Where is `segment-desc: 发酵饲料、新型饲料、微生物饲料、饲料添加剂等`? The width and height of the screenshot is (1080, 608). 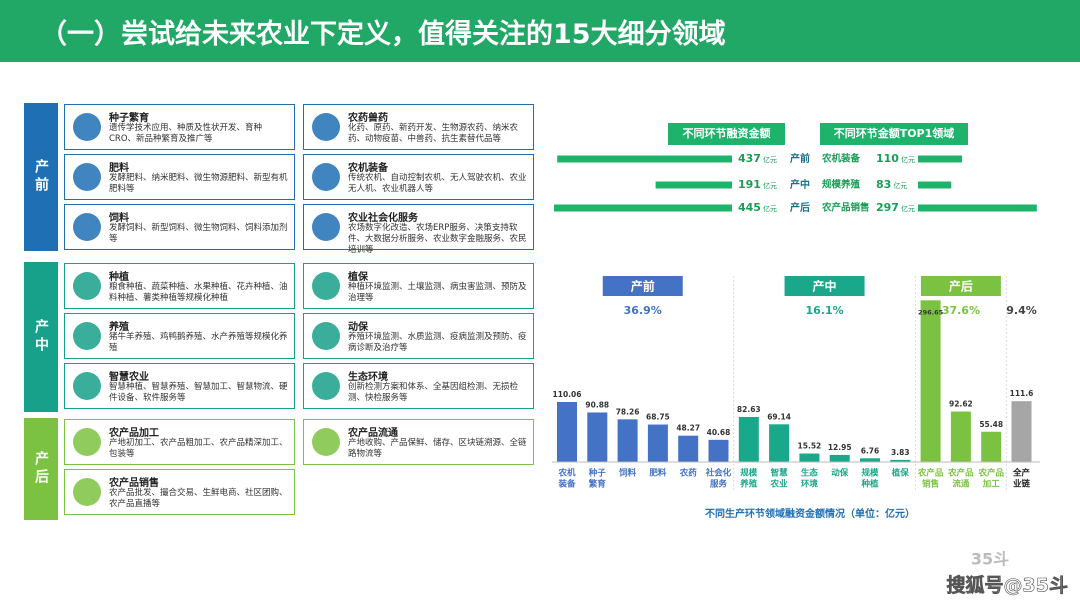
segment-desc: 发酵饲料、新型饲料、微生物饲料、饲料添加剂等 is located at coordinates (198, 233).